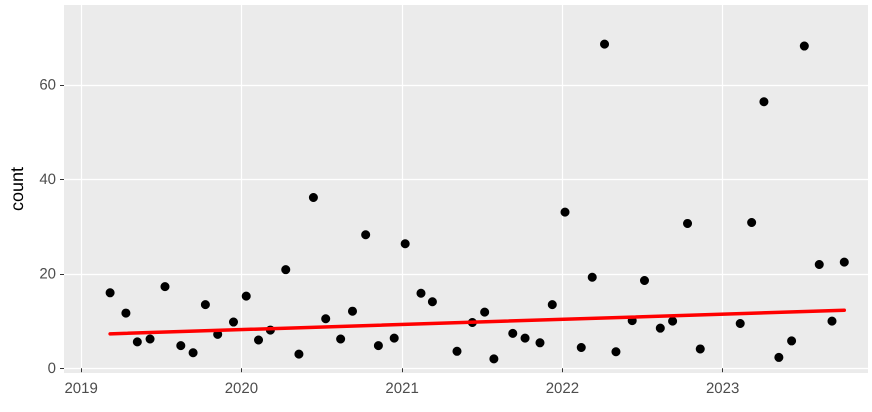 The image size is (872, 412). Describe the element at coordinates (52, 368) in the screenshot. I see `y-tick-label: 0` at that location.